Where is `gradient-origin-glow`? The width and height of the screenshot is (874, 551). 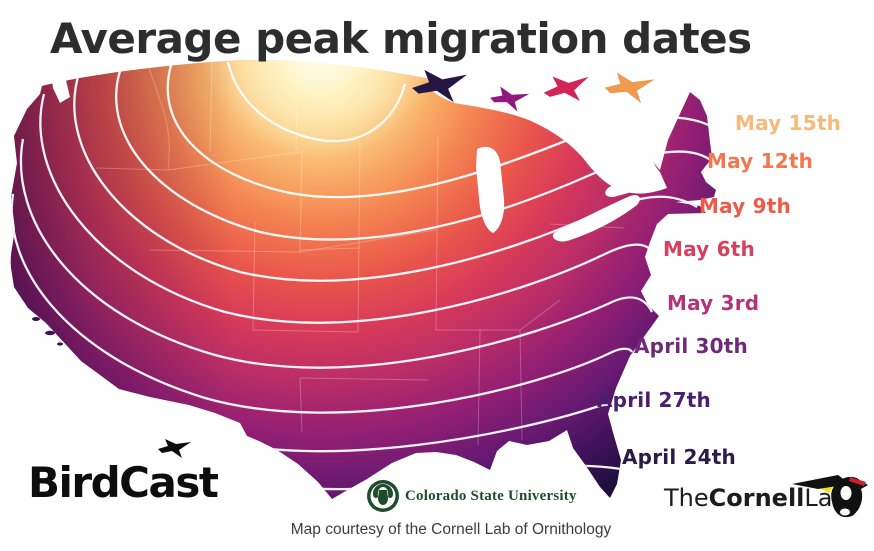
gradient-origin-glow is located at coordinates (325, 109).